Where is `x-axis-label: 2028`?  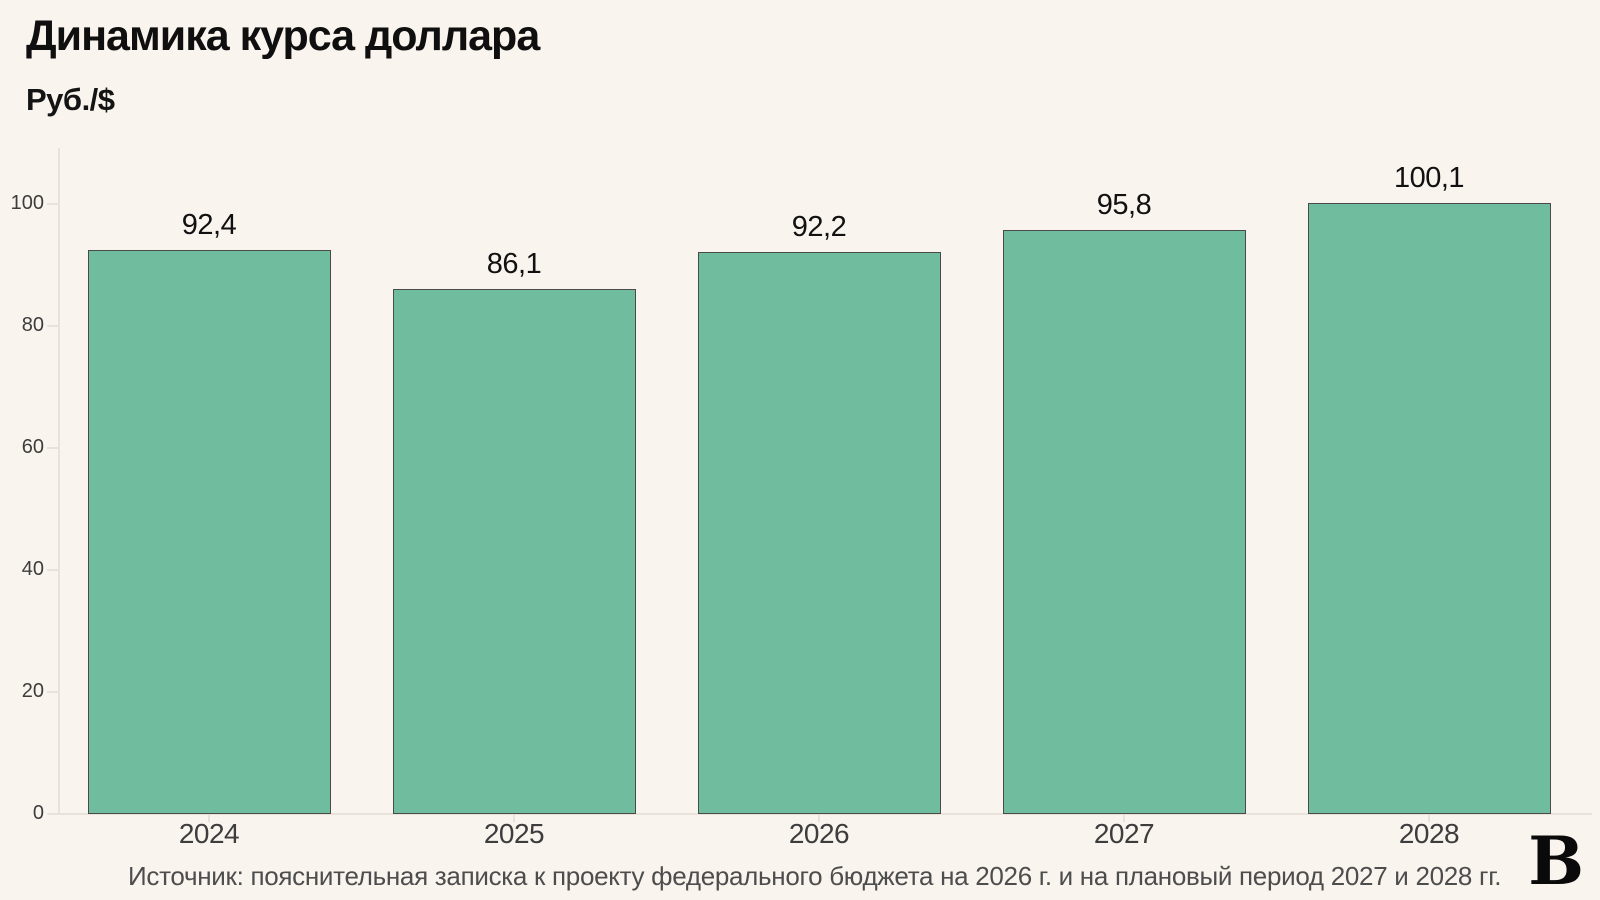 x-axis-label: 2028 is located at coordinates (1429, 833).